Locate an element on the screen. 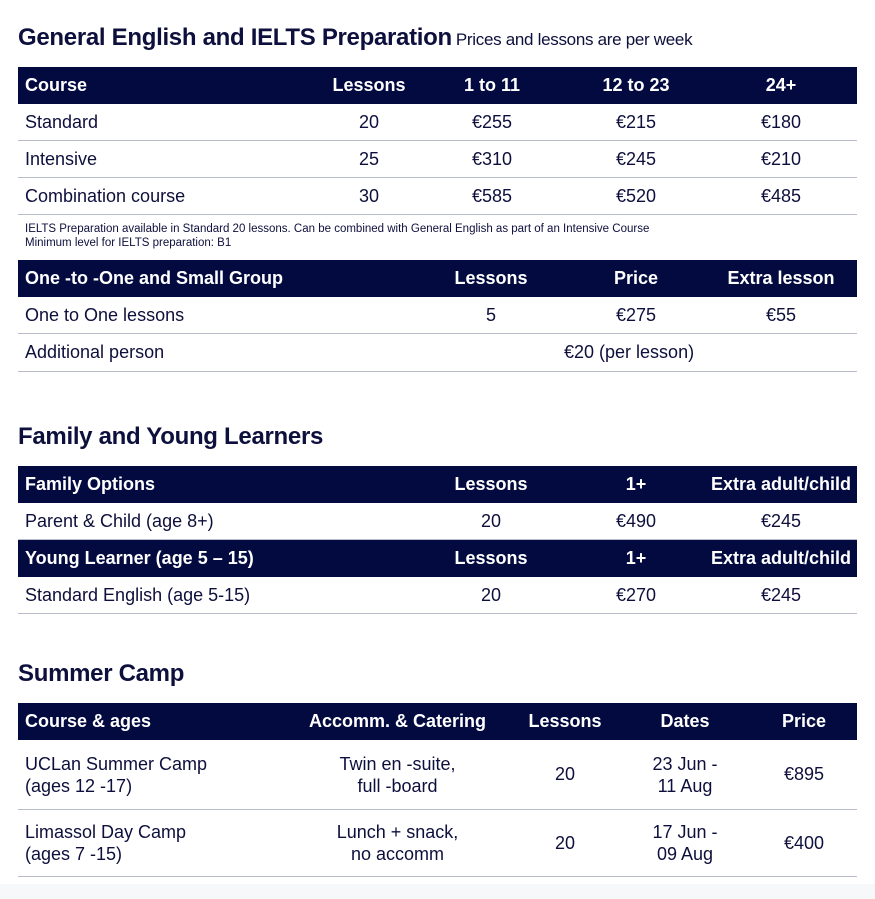  table-cell: 23 Jun -11 Aug is located at coordinates (685, 775).